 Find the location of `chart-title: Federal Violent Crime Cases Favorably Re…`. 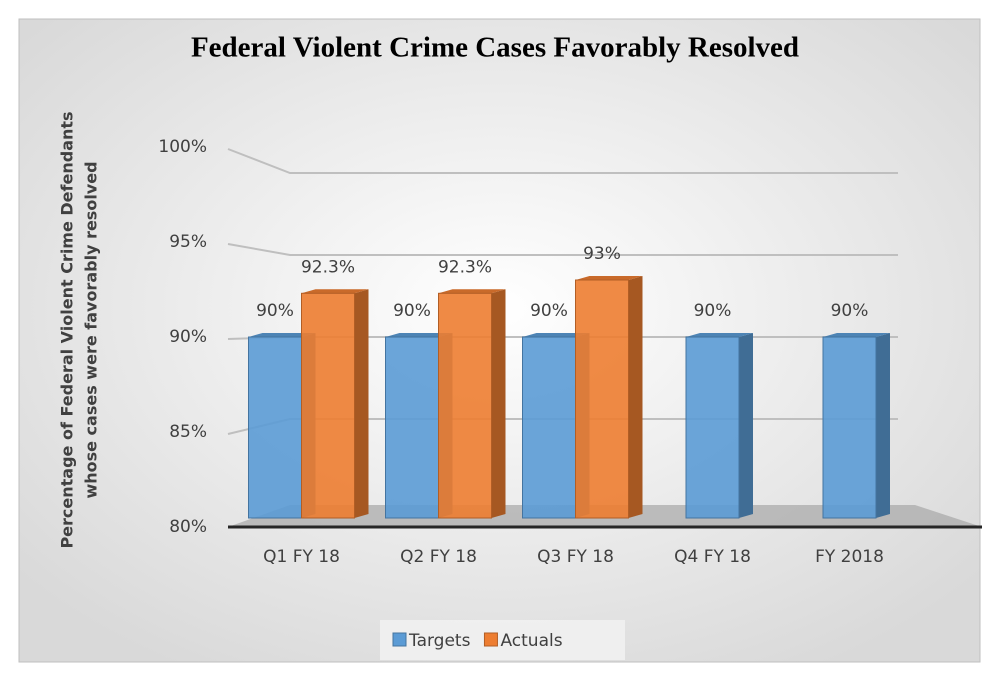

chart-title: Federal Violent Crime Cases Favorably Re… is located at coordinates (495, 48).